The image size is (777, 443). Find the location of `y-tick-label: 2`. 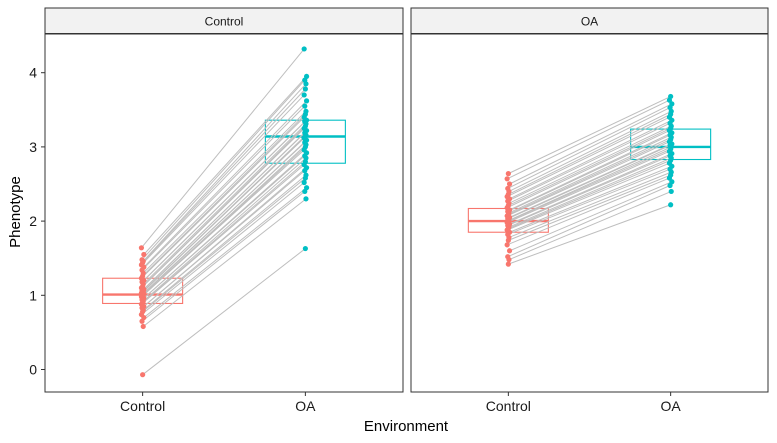

y-tick-label: 2 is located at coordinates (33, 221).